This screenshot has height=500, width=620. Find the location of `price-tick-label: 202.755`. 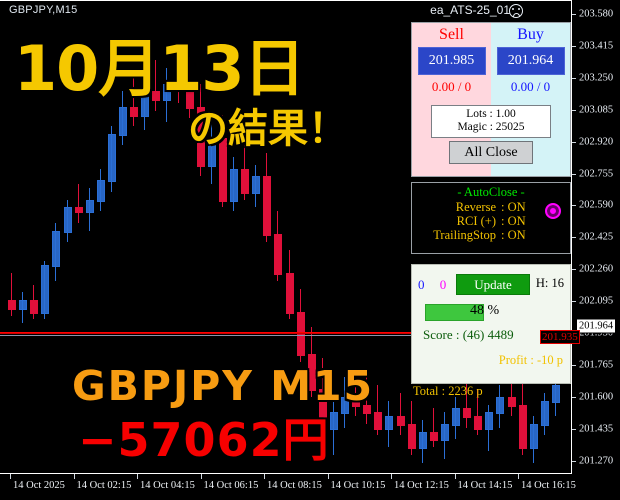

price-tick-label: 202.755 is located at coordinates (596, 173).